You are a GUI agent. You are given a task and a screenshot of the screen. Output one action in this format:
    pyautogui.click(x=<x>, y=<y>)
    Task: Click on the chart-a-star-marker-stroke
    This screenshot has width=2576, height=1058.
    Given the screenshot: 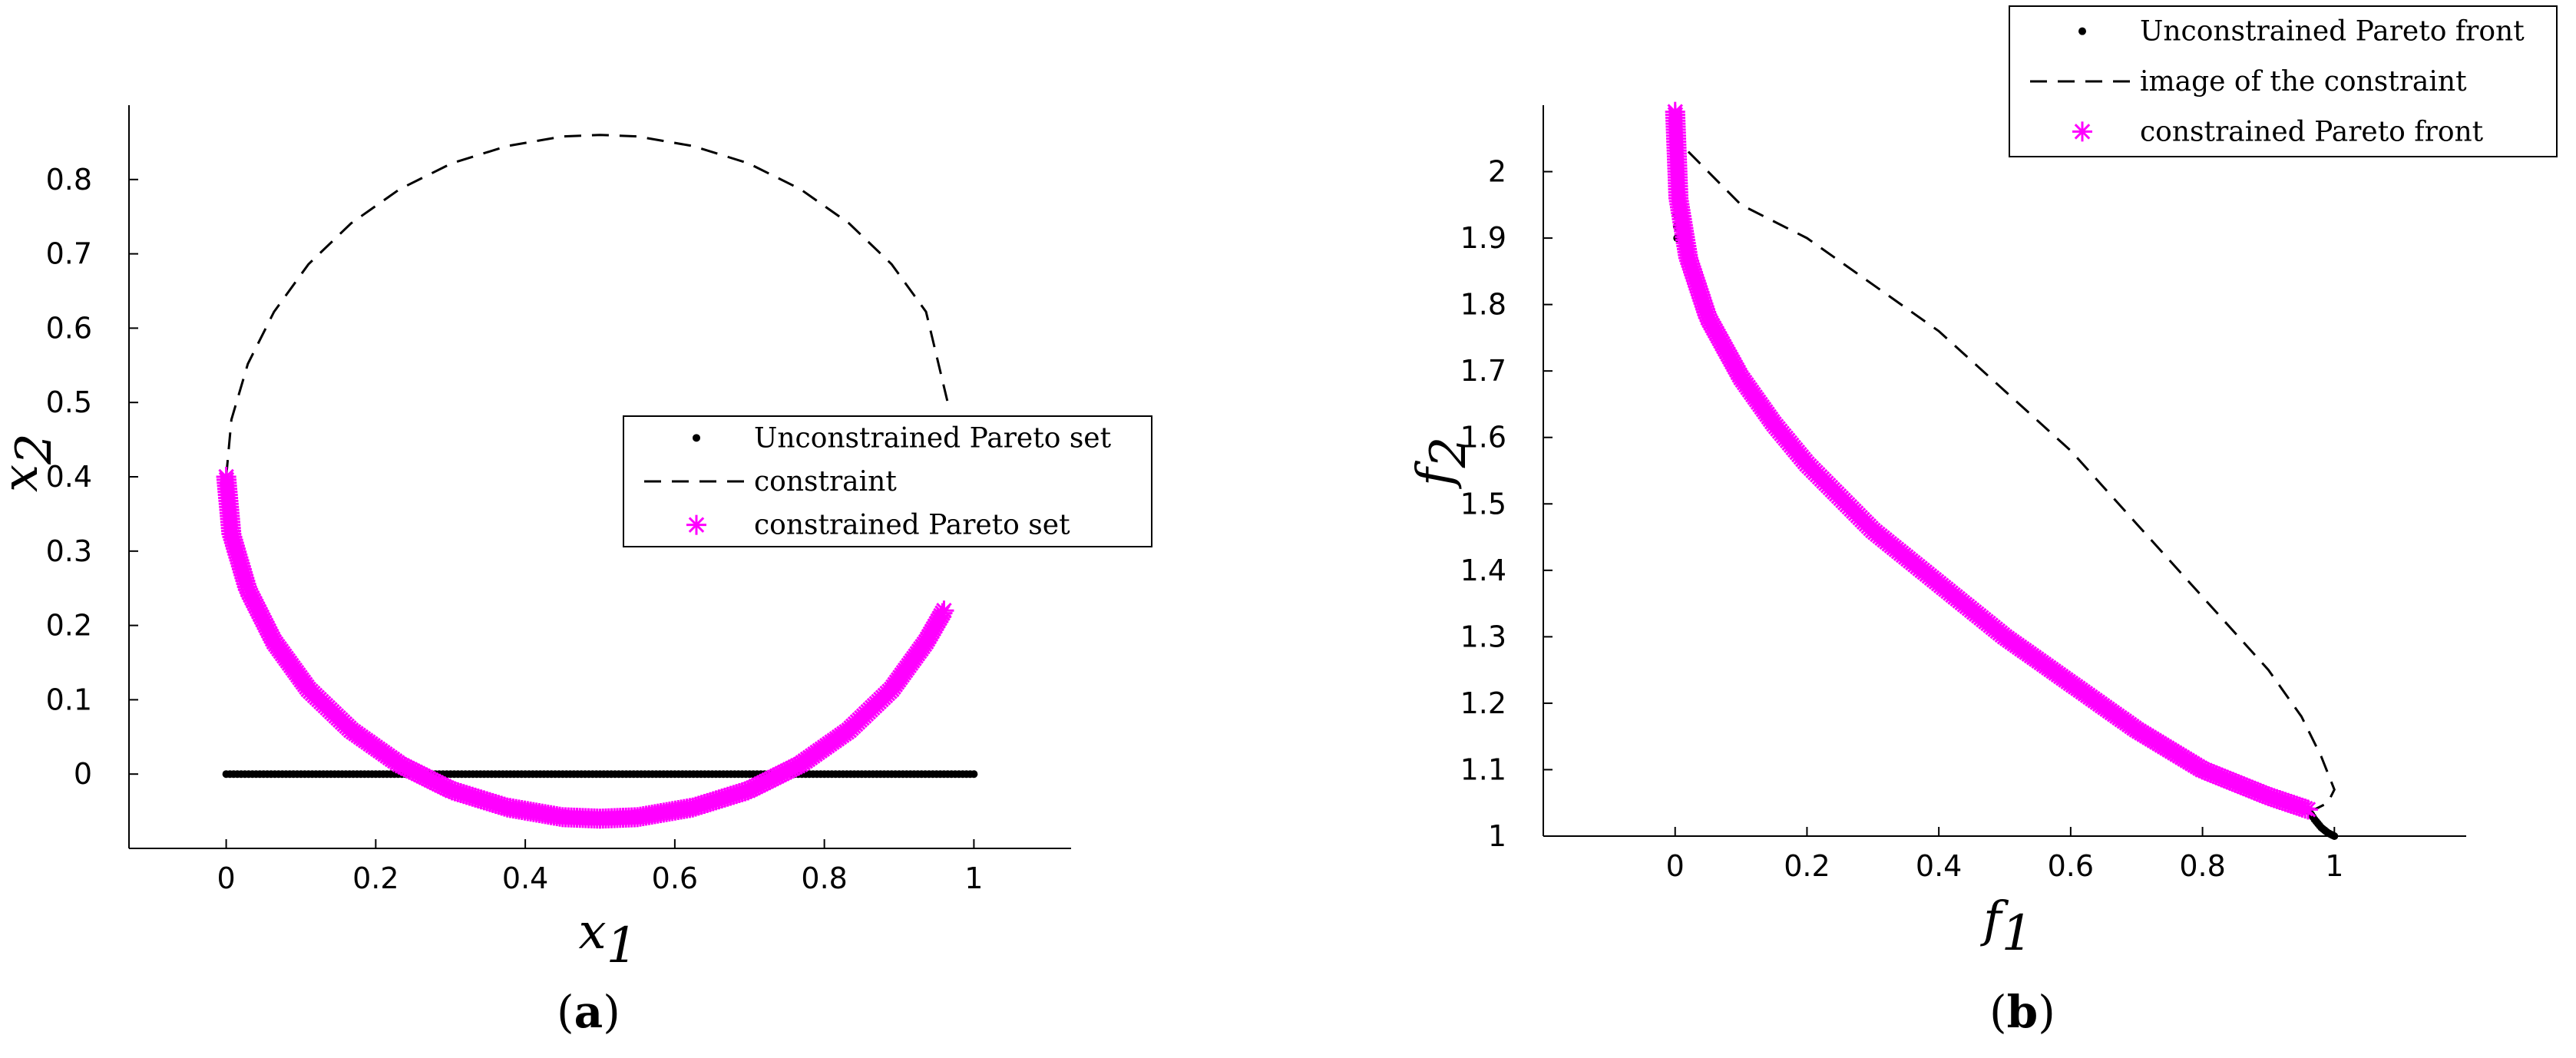 What is the action you would take?
    pyautogui.click(x=944, y=610)
    